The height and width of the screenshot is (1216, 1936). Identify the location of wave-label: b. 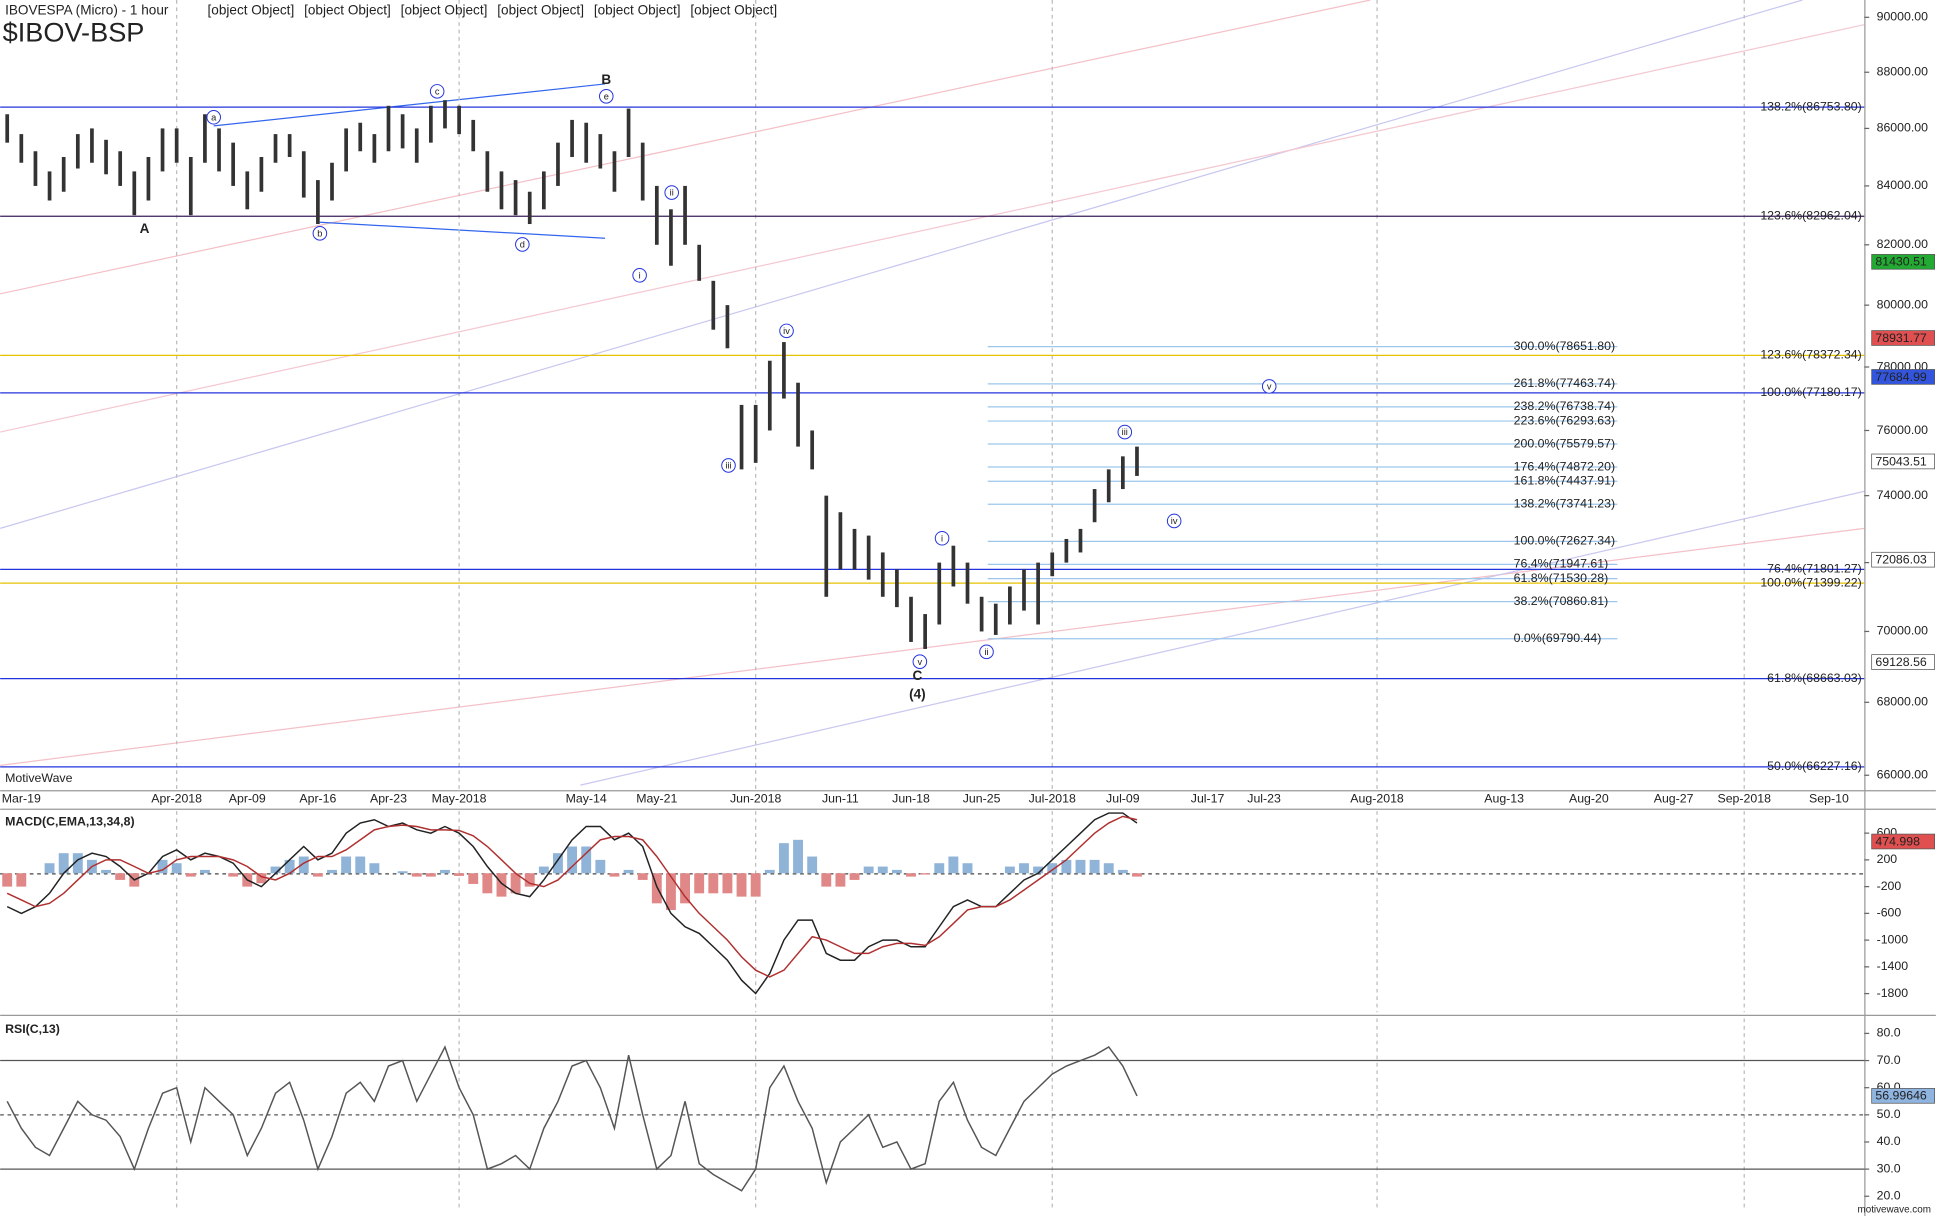
(319, 233).